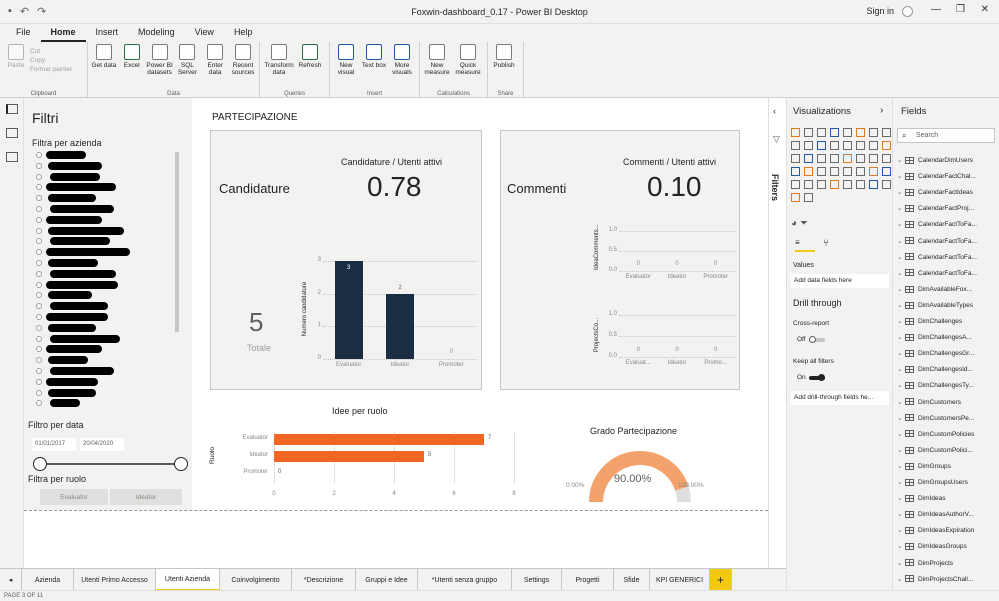 The image size is (999, 601). What do you see at coordinates (51, 69) in the screenshot?
I see `format-painter-button: Format painter` at bounding box center [51, 69].